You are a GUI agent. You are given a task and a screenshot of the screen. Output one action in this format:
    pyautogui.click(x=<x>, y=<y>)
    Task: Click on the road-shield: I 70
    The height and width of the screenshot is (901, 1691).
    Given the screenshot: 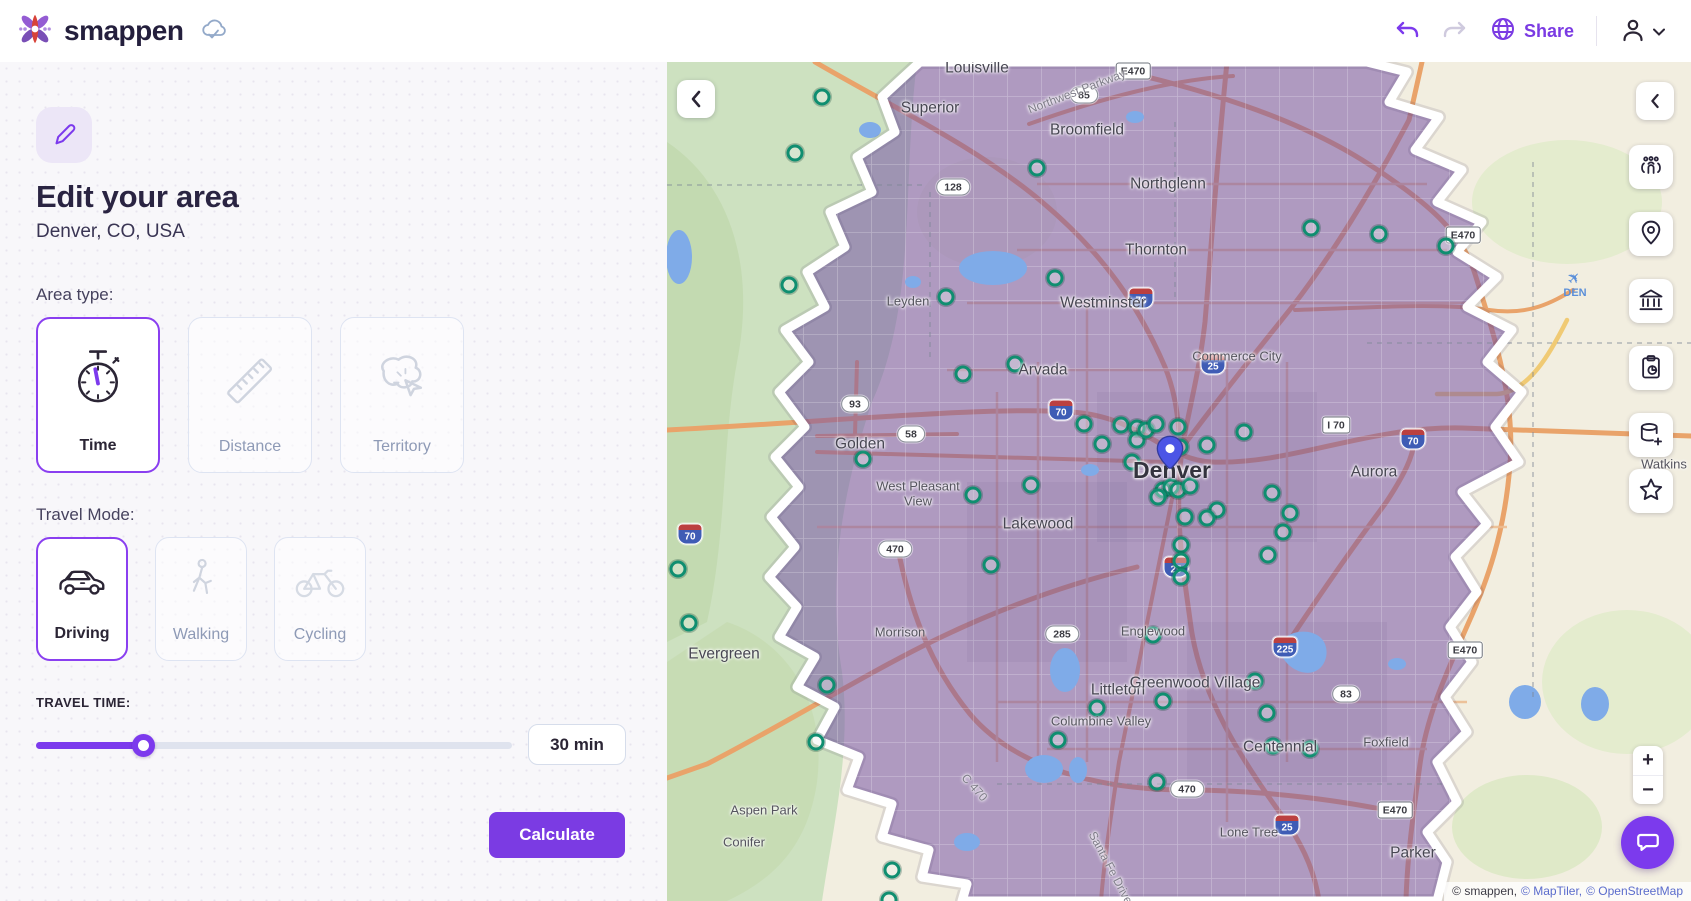 What is the action you would take?
    pyautogui.click(x=1336, y=425)
    